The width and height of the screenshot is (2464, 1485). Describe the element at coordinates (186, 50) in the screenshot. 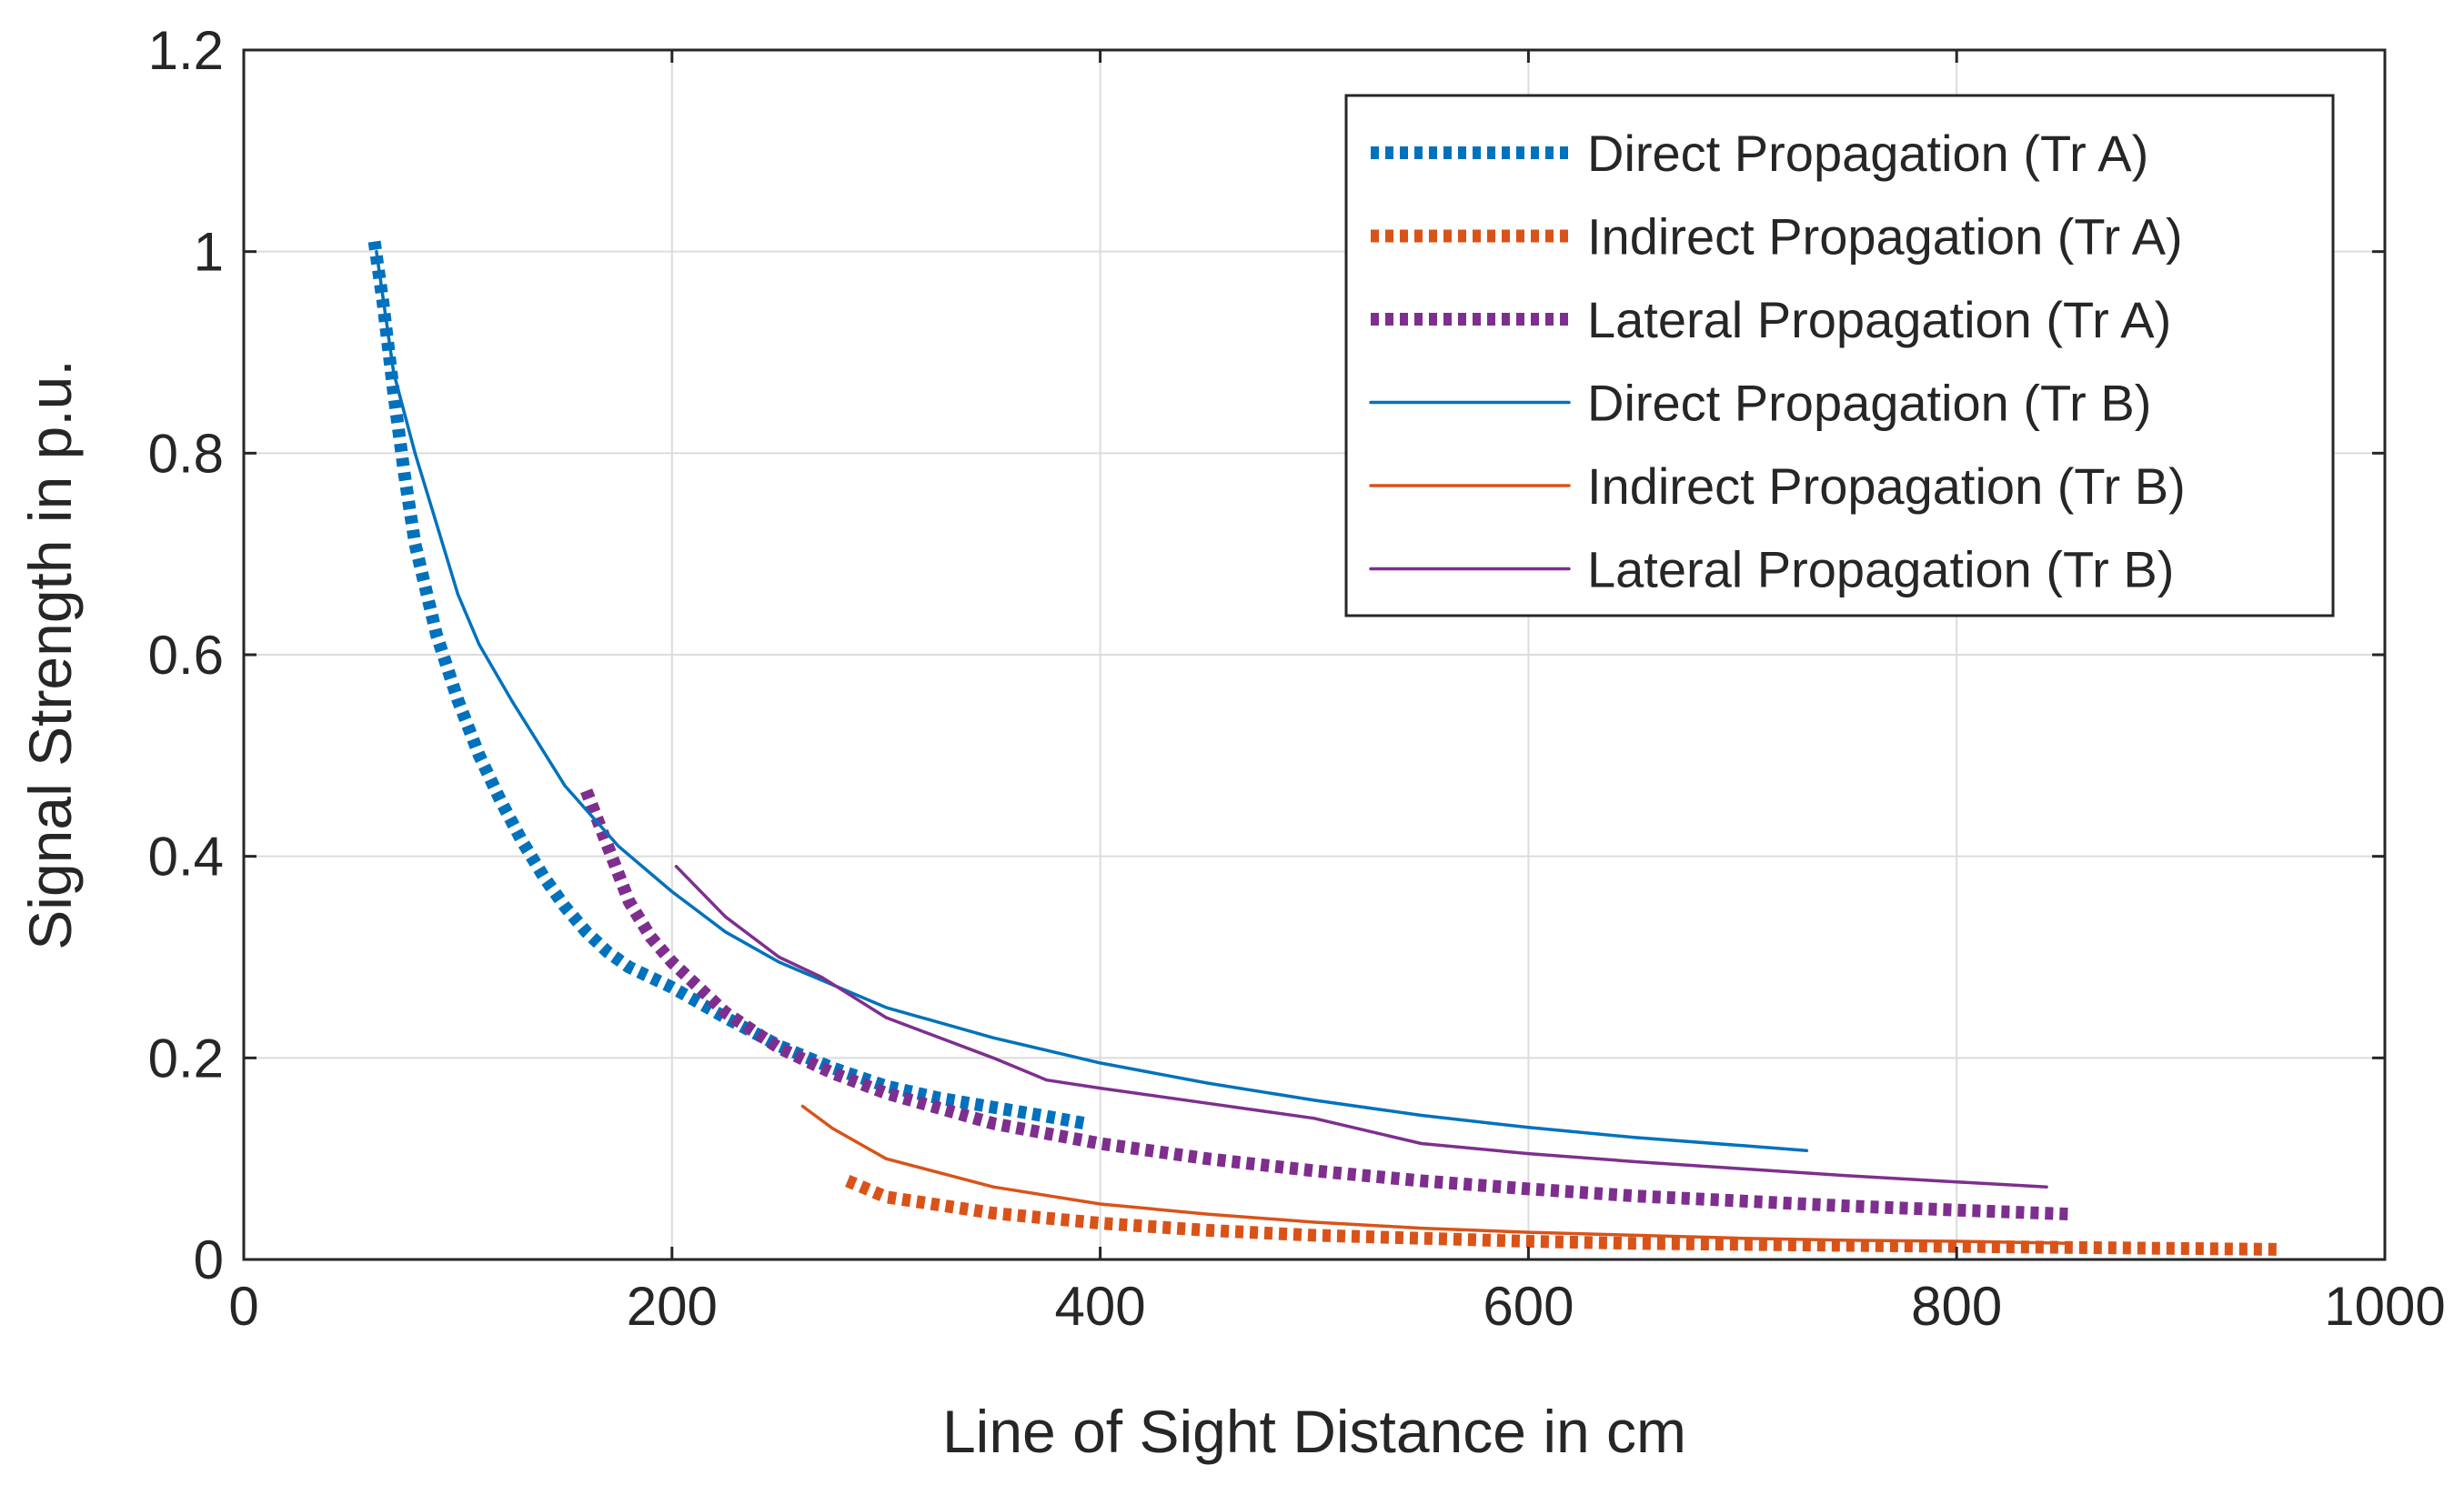

I see `y-tick-label: 1.2` at that location.